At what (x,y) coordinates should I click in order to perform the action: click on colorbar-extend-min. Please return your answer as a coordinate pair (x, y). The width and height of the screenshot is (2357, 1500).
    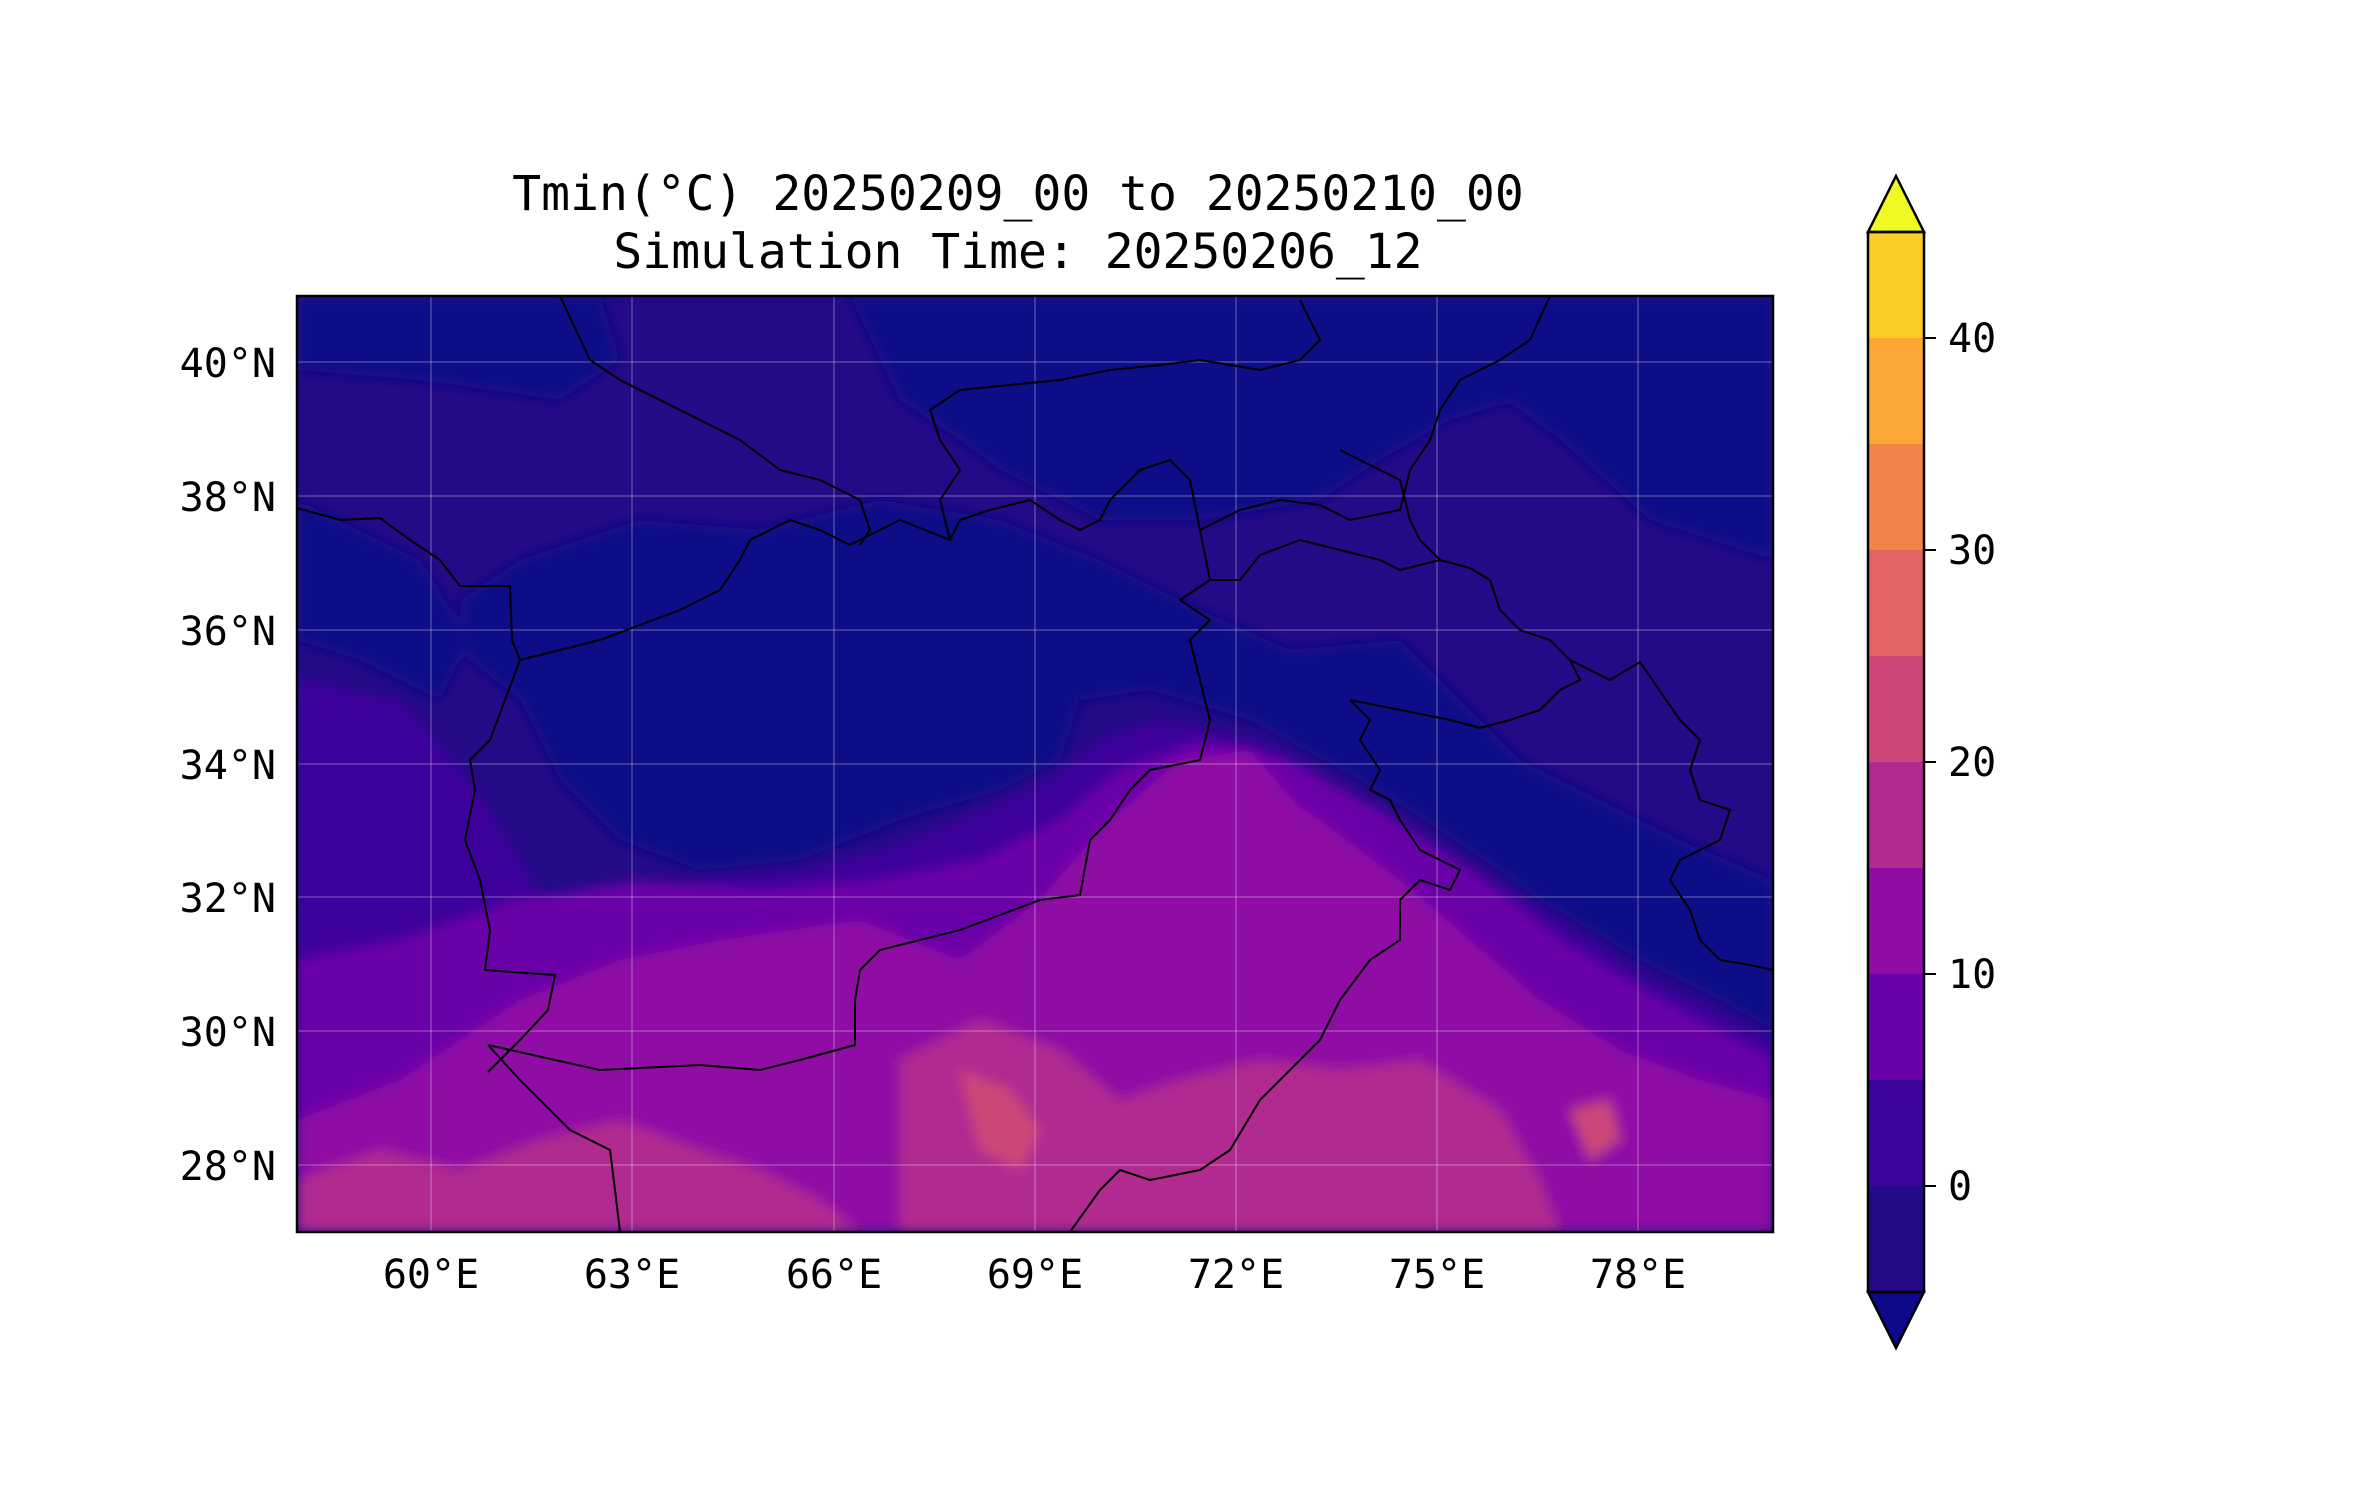
    Looking at the image, I should click on (1896, 1320).